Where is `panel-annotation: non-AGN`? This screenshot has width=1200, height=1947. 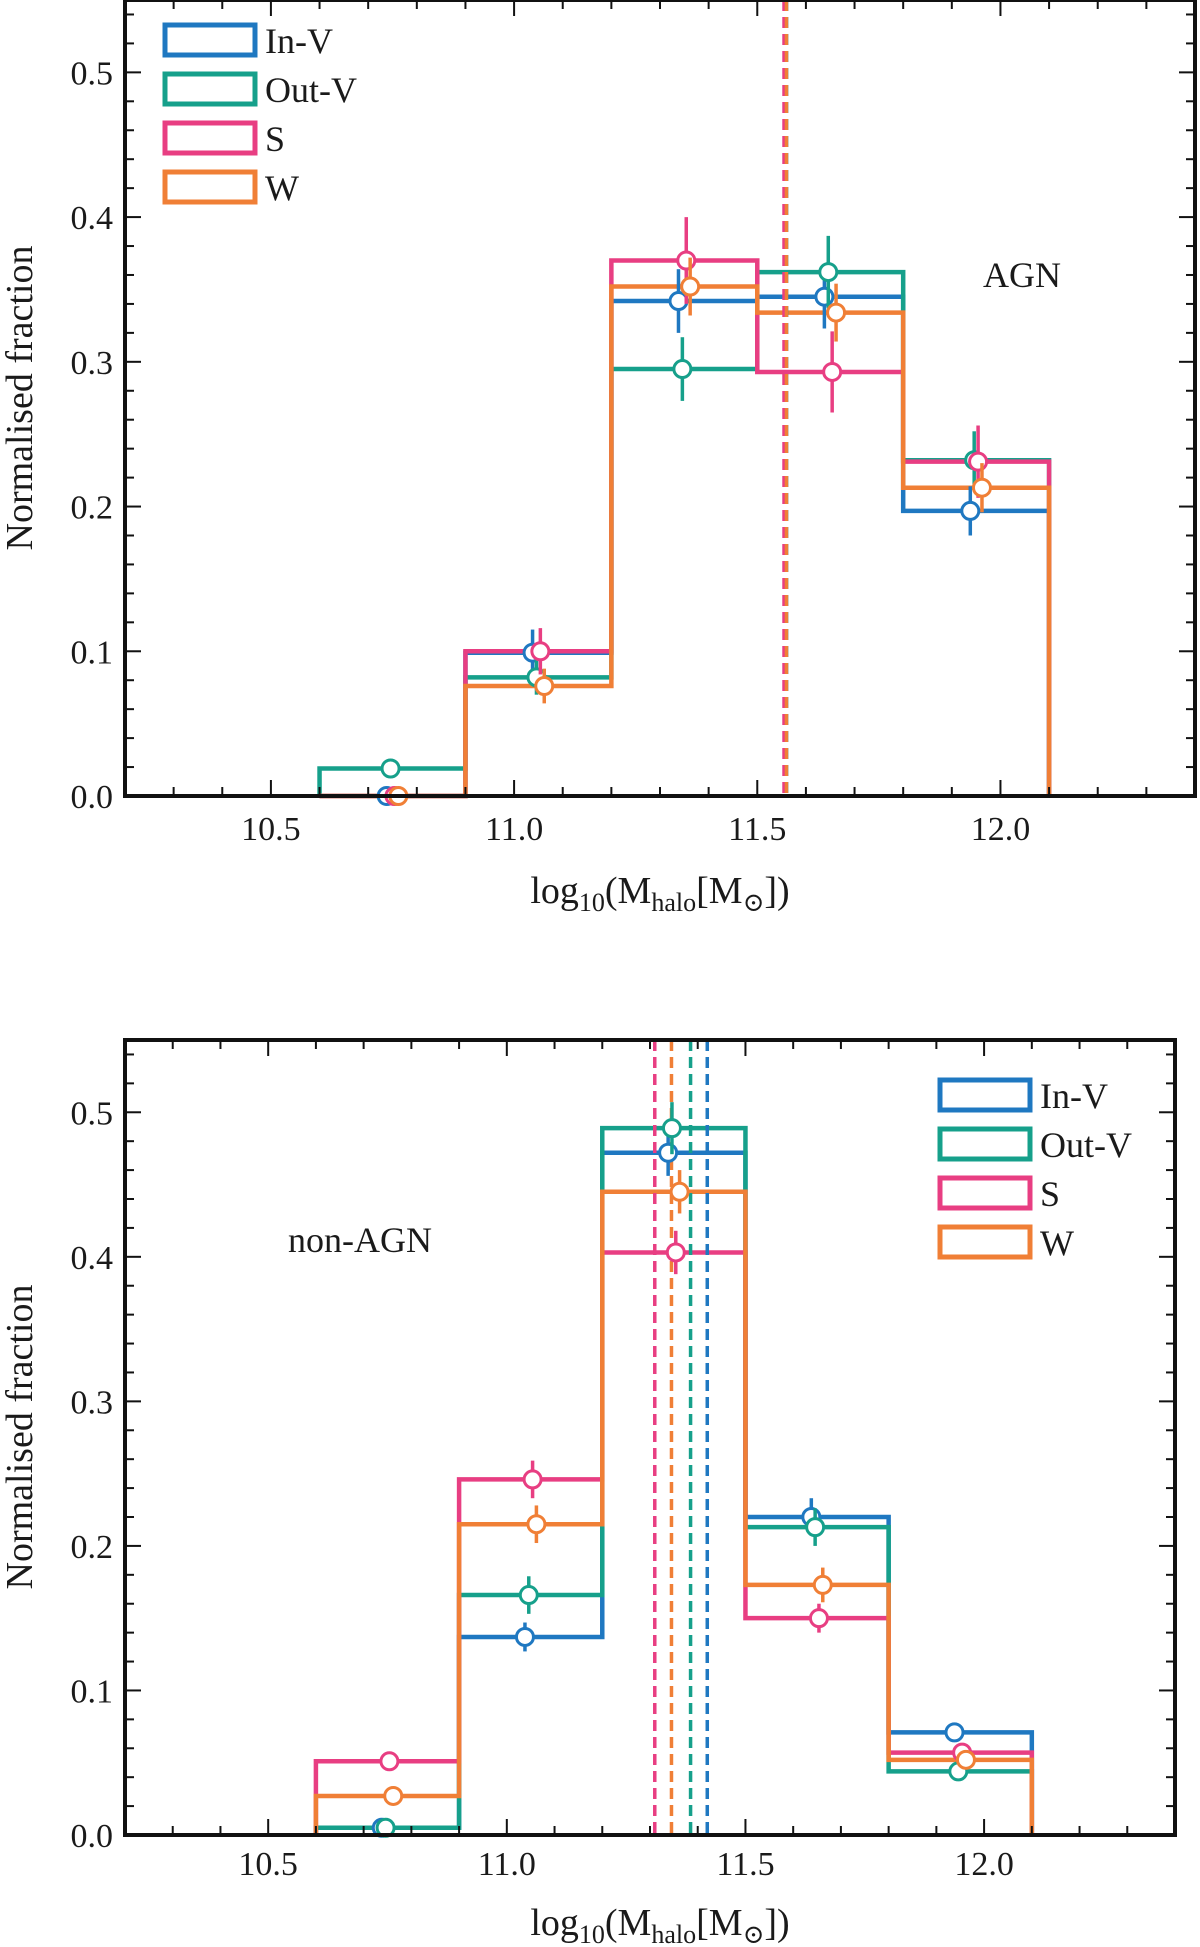 panel-annotation: non-AGN is located at coordinates (360, 1240).